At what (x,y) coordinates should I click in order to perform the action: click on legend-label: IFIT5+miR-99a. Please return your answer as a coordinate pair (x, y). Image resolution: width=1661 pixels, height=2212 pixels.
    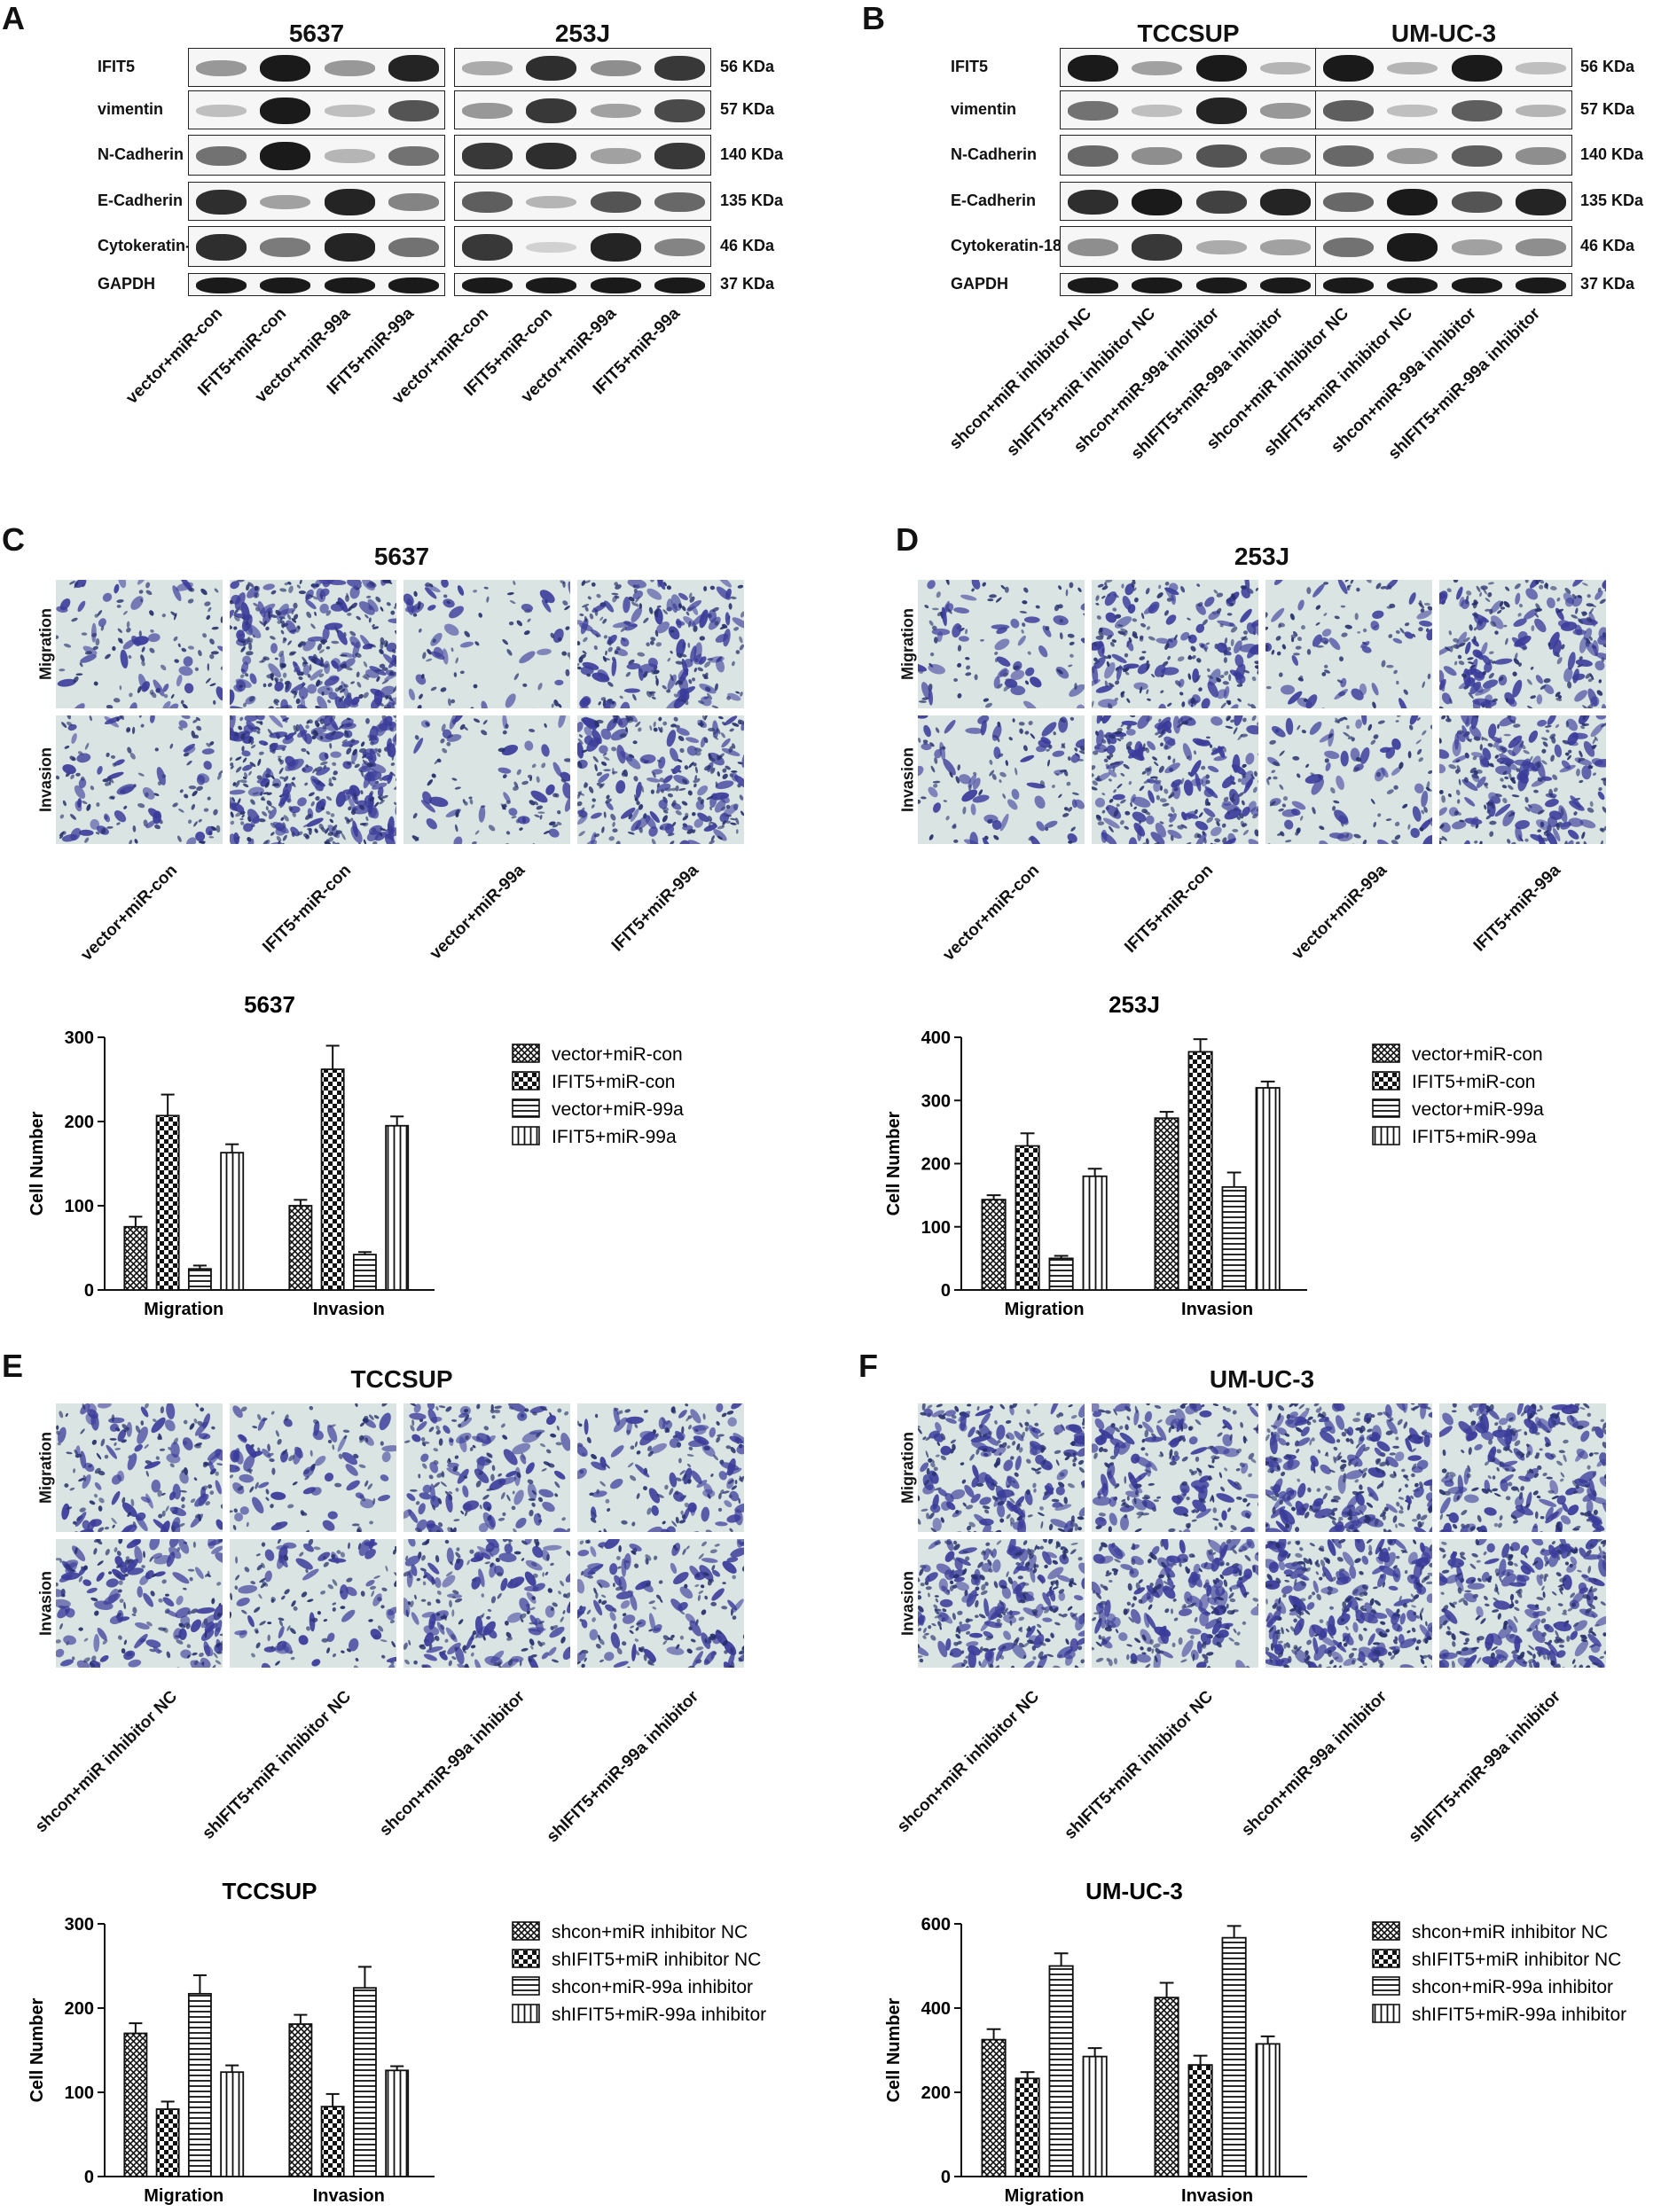
    Looking at the image, I should click on (614, 1137).